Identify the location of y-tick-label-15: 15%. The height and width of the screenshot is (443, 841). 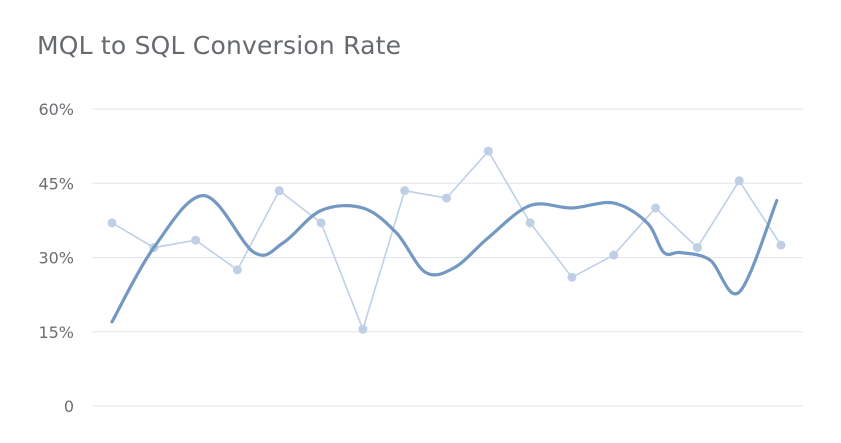
(56, 332).